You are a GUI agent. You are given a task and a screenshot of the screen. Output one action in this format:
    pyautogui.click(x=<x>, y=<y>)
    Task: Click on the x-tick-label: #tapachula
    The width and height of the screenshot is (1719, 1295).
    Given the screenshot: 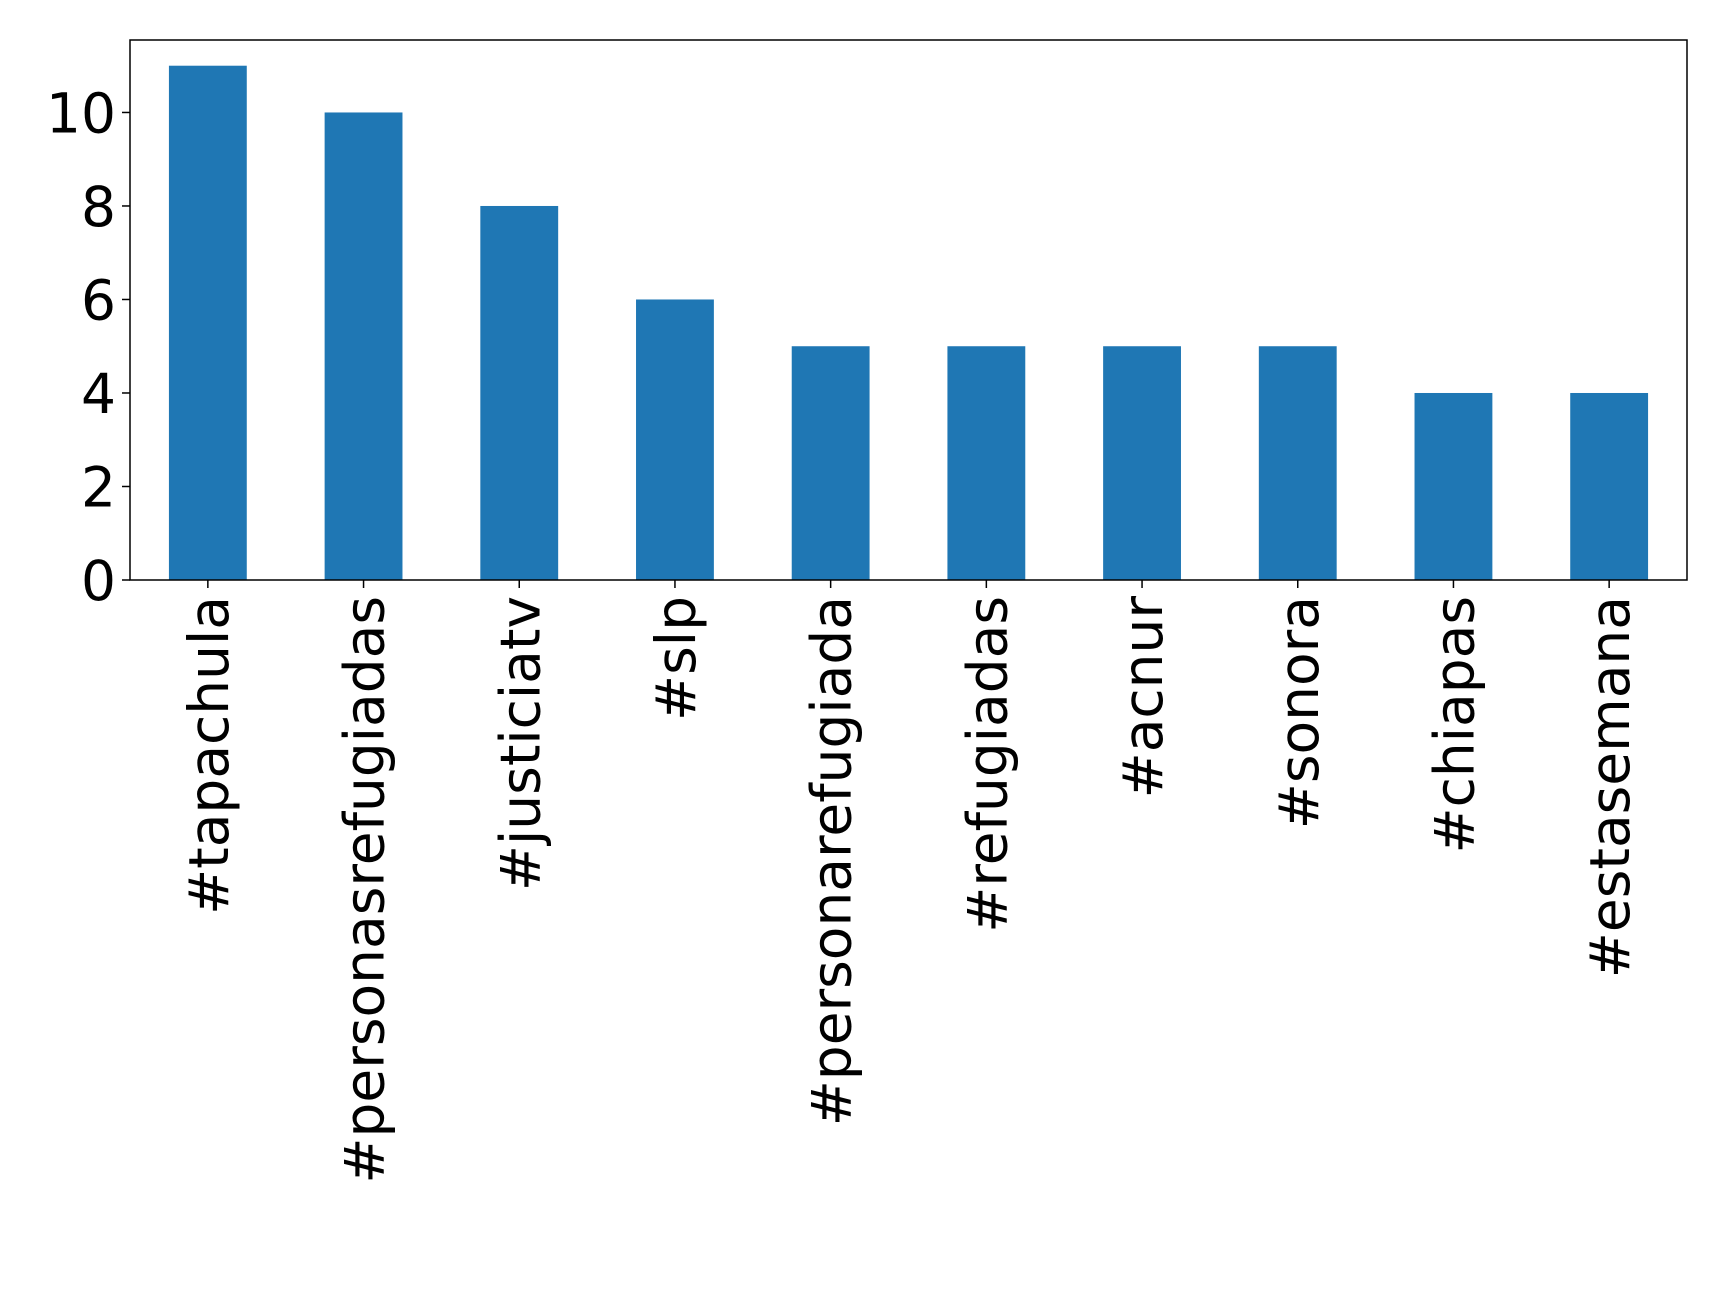 What is the action you would take?
    pyautogui.click(x=209, y=755)
    